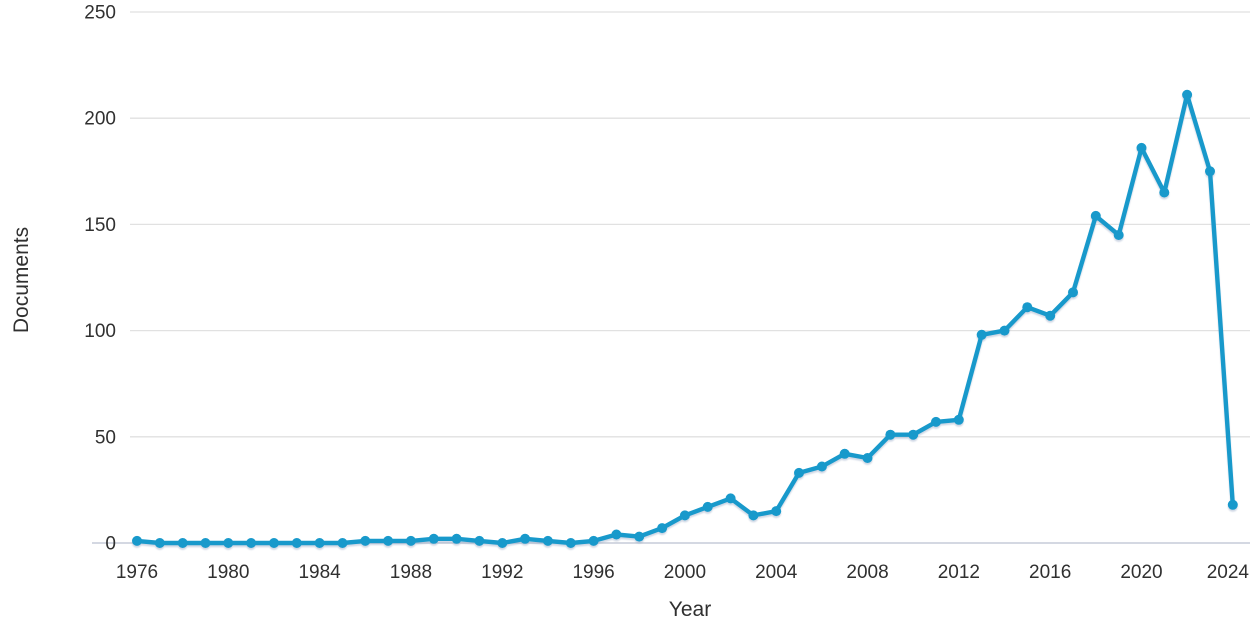 The height and width of the screenshot is (625, 1250). What do you see at coordinates (959, 572) in the screenshot?
I see `x-tick-label: 2012` at bounding box center [959, 572].